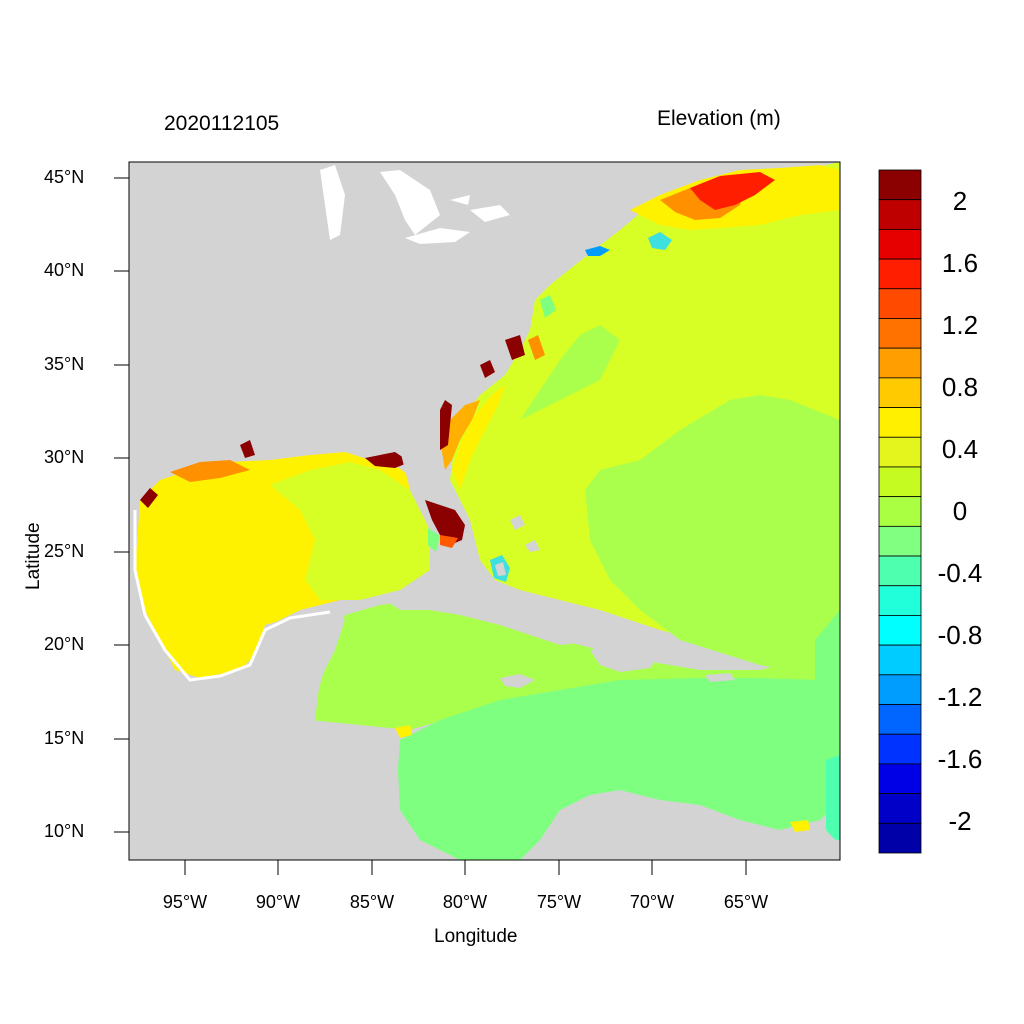 This screenshot has height=1024, width=1024. I want to click on east-coast-yellow, so click(478, 437).